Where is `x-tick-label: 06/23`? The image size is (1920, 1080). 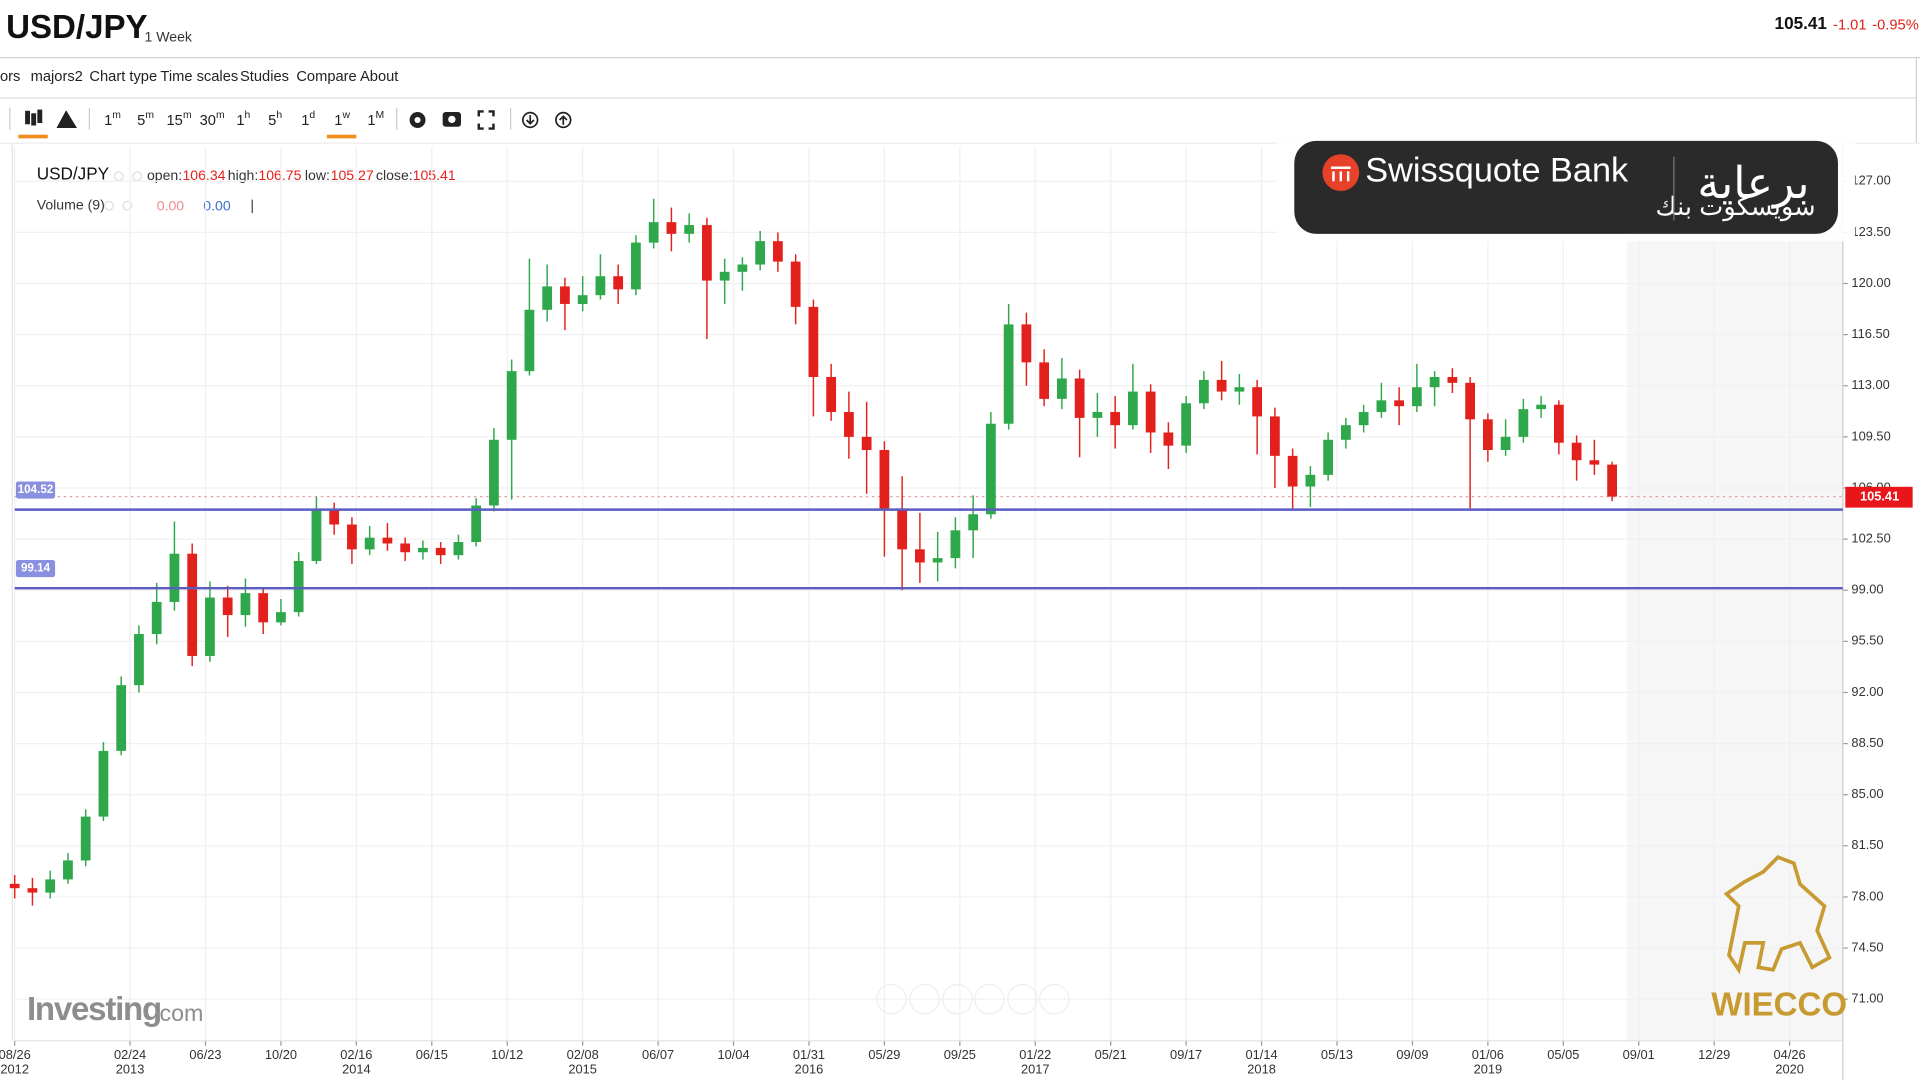 x-tick-label: 06/23 is located at coordinates (205, 1054).